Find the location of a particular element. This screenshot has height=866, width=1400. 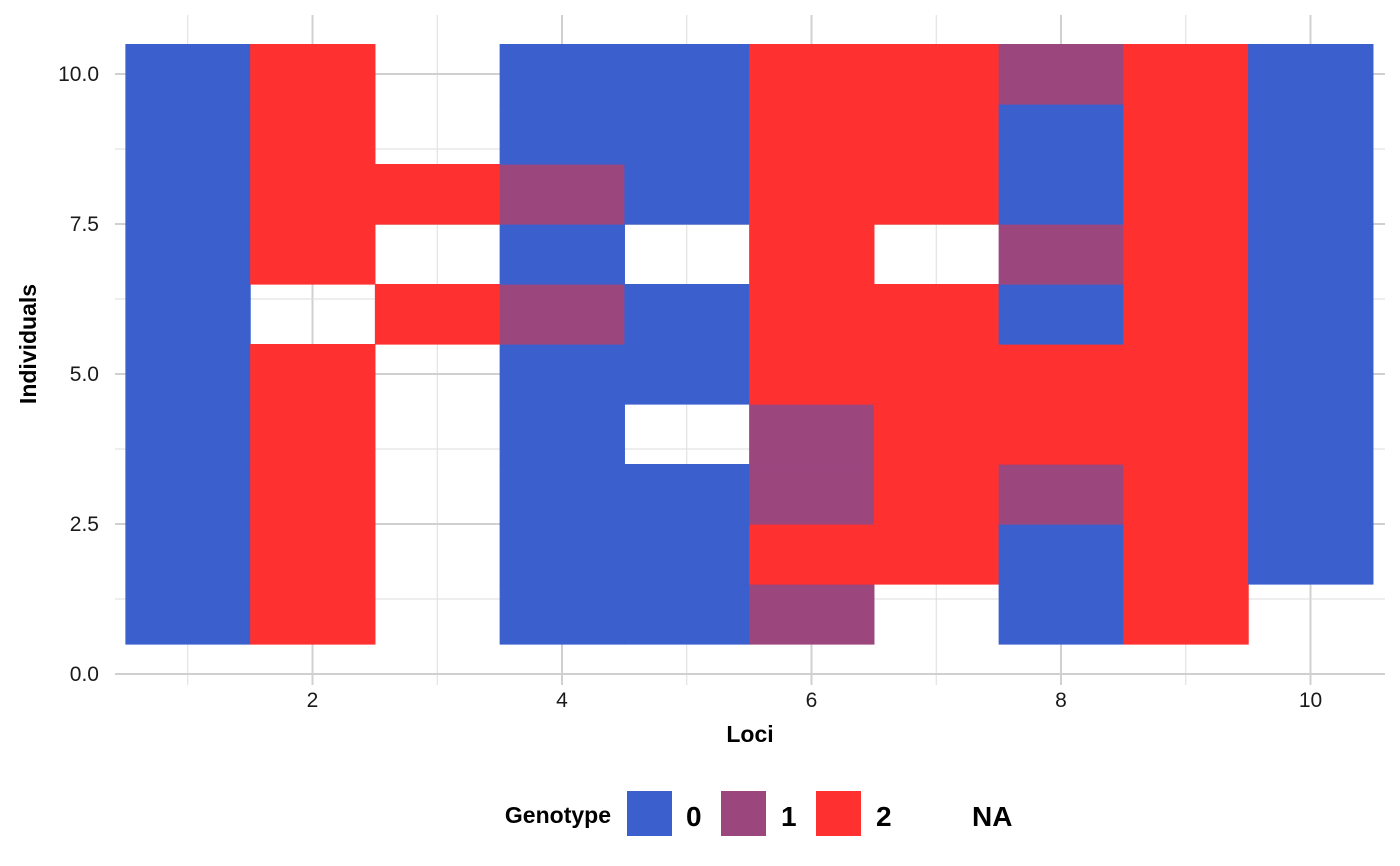

legend-label-na: NA is located at coordinates (992, 816).